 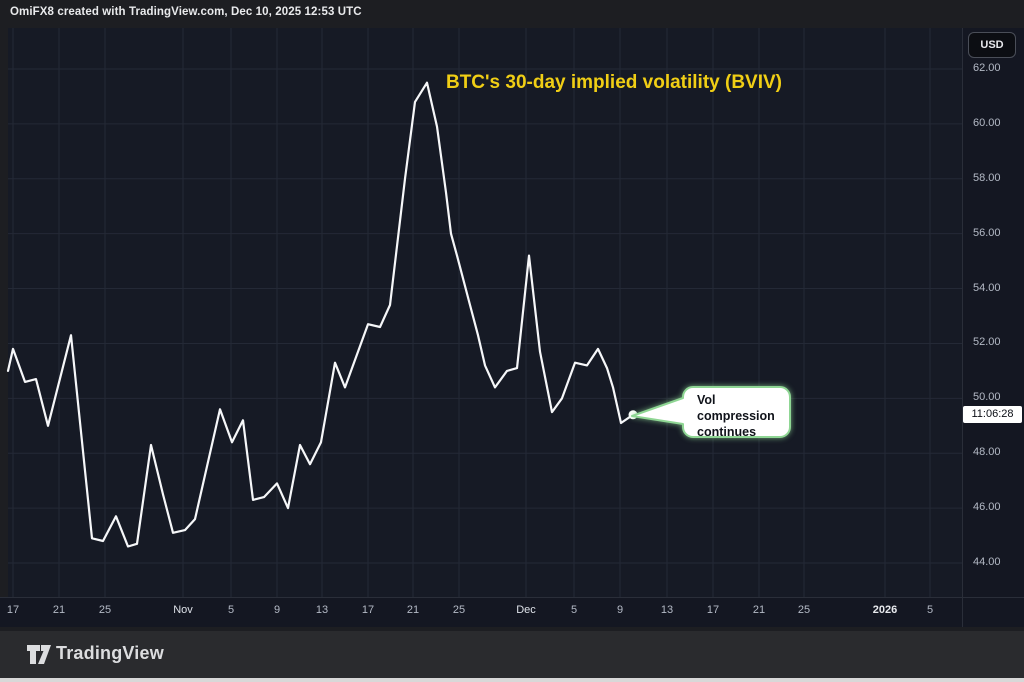 I want to click on chart-title: BTC's 30-day implied volatility (BVIV), so click(x=614, y=82).